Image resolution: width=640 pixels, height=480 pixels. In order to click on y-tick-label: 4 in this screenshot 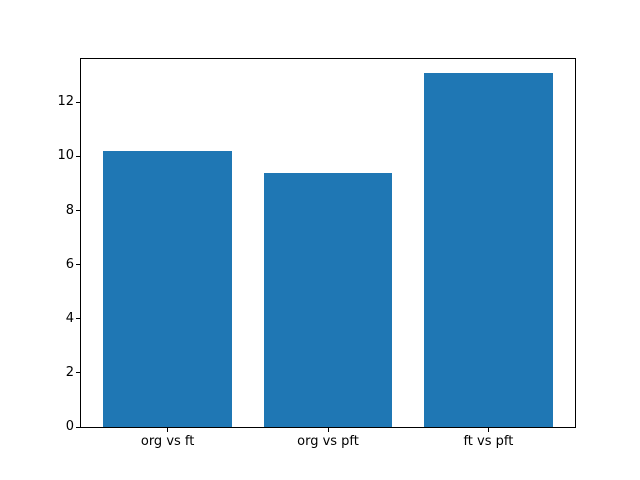, I will do `click(69, 318)`.